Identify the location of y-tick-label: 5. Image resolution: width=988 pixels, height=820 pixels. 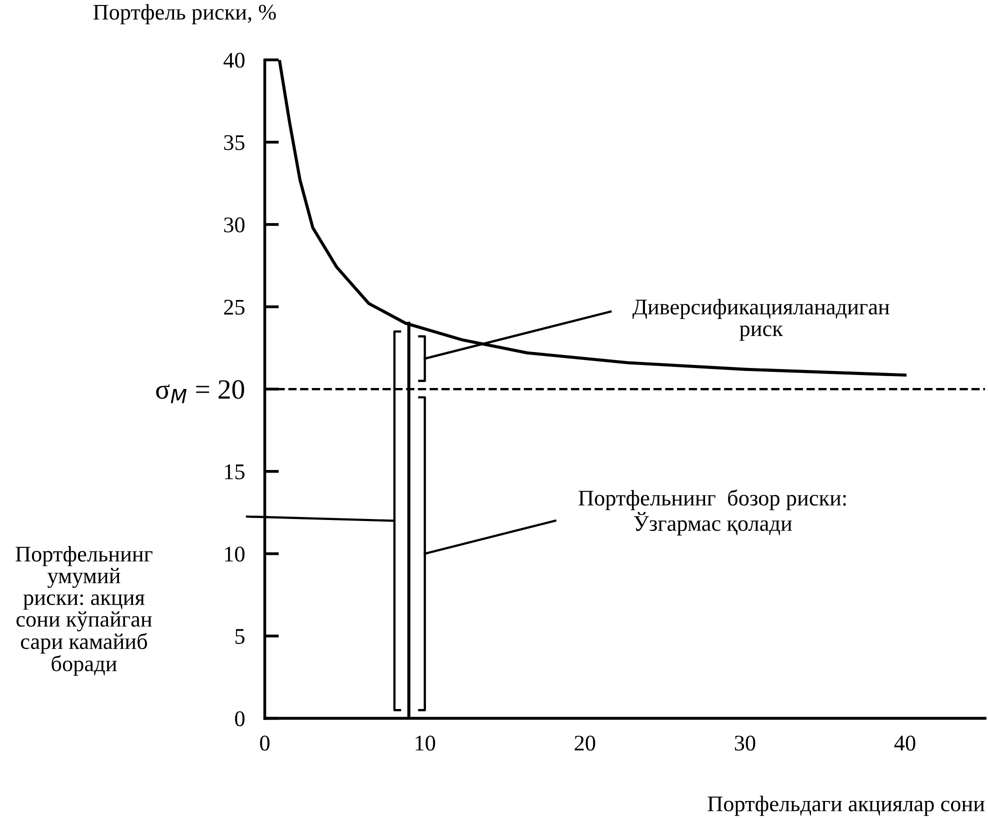
(240, 636).